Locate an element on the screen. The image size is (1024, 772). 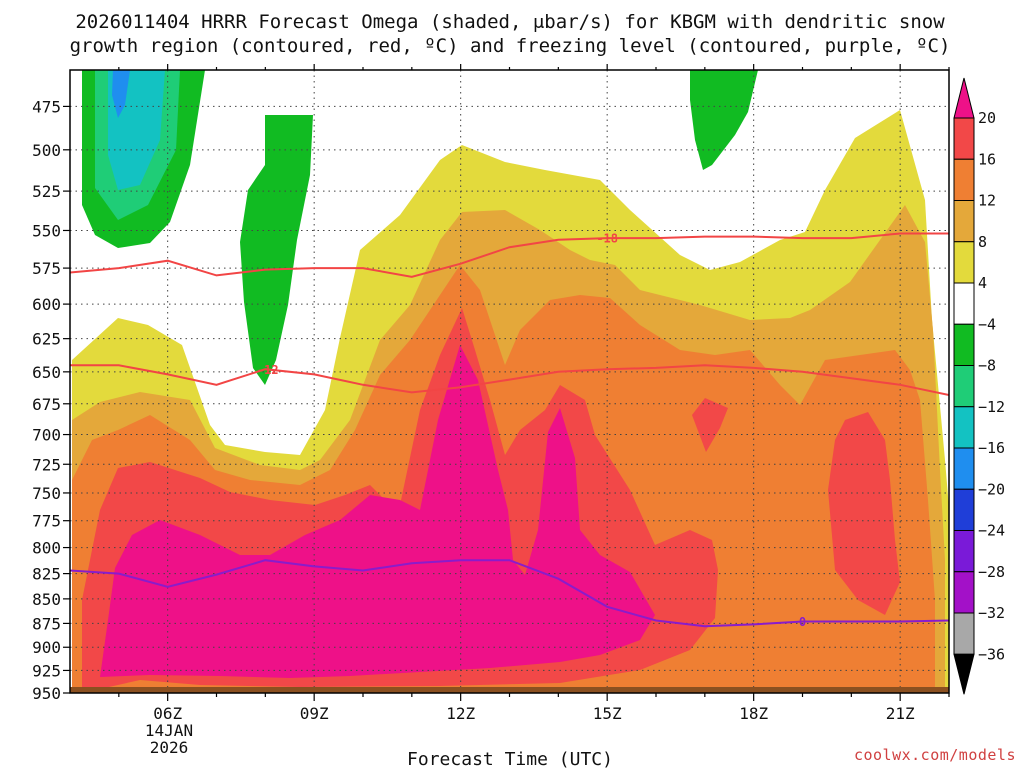
y-tick-label: 750 is located at coordinates (46, 493).